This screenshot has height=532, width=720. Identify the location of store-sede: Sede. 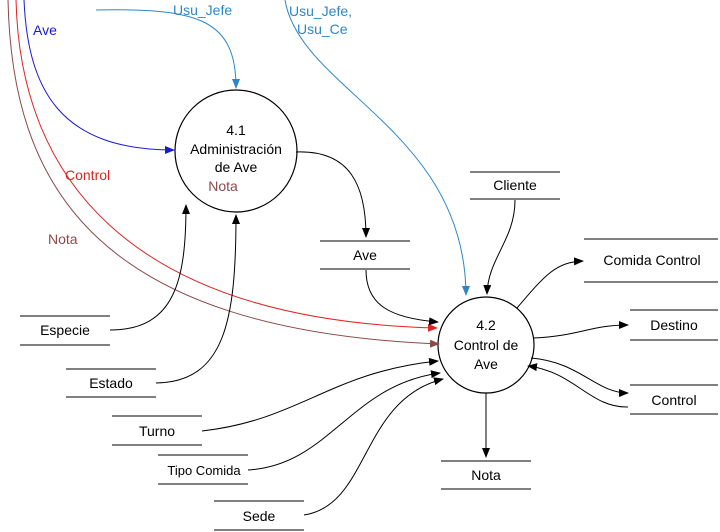
(259, 515).